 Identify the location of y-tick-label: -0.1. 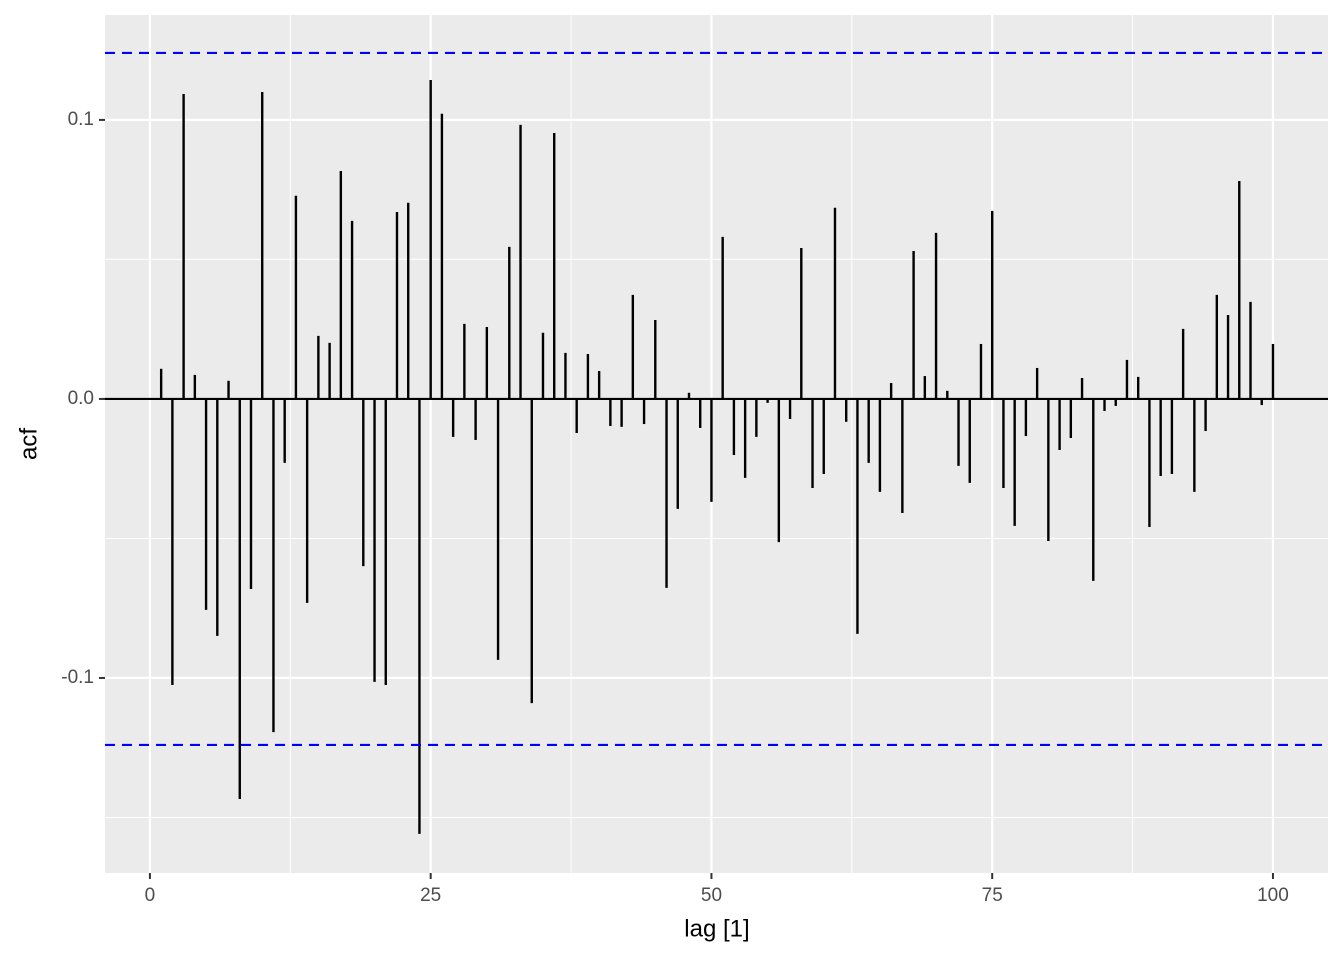
(77, 677).